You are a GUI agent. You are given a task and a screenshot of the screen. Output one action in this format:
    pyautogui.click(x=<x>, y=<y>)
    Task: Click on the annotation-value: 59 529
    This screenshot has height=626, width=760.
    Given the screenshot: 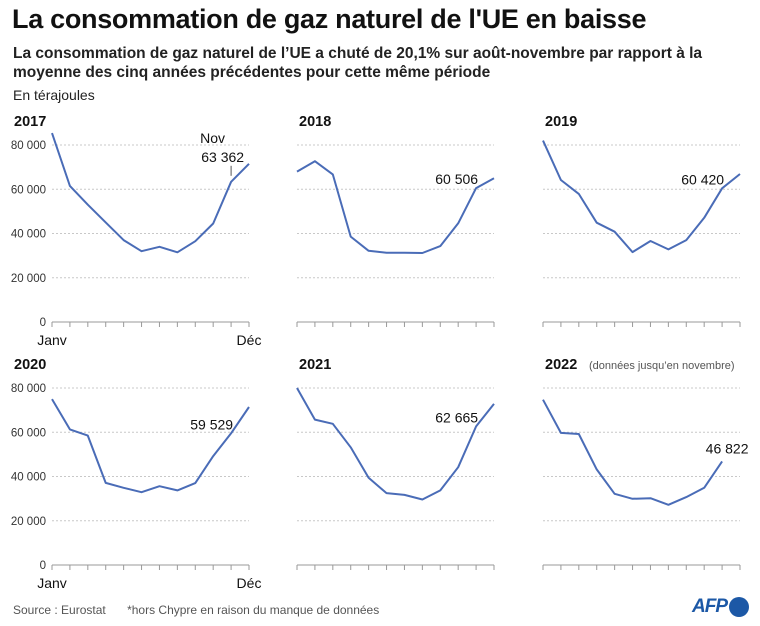 What is the action you would take?
    pyautogui.click(x=211, y=424)
    